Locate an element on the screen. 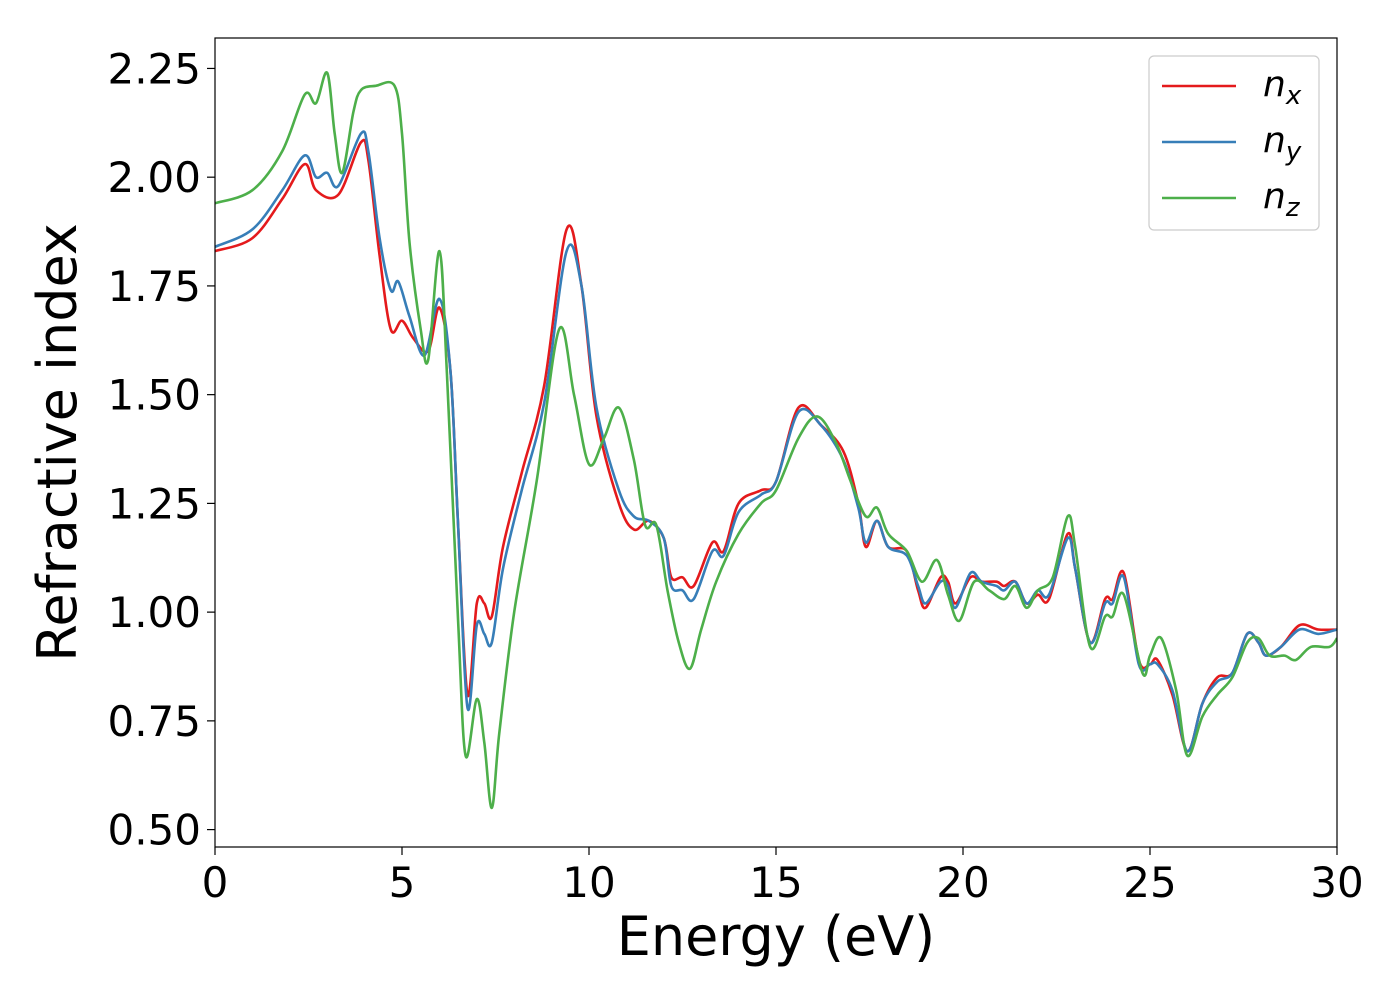  y-tick-label: 1.75 is located at coordinates (154, 286).